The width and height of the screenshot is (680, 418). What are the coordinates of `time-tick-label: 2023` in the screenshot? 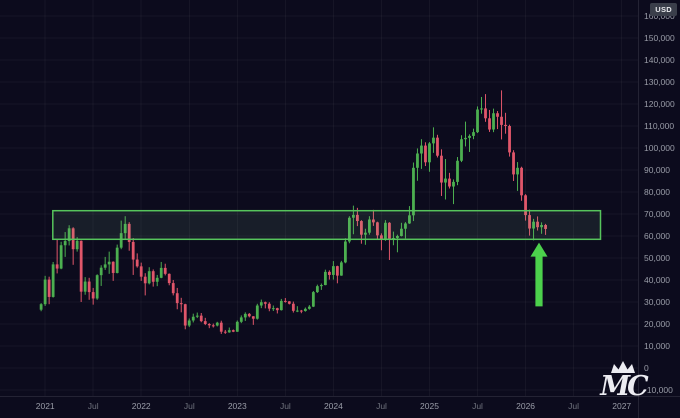 It's located at (237, 406).